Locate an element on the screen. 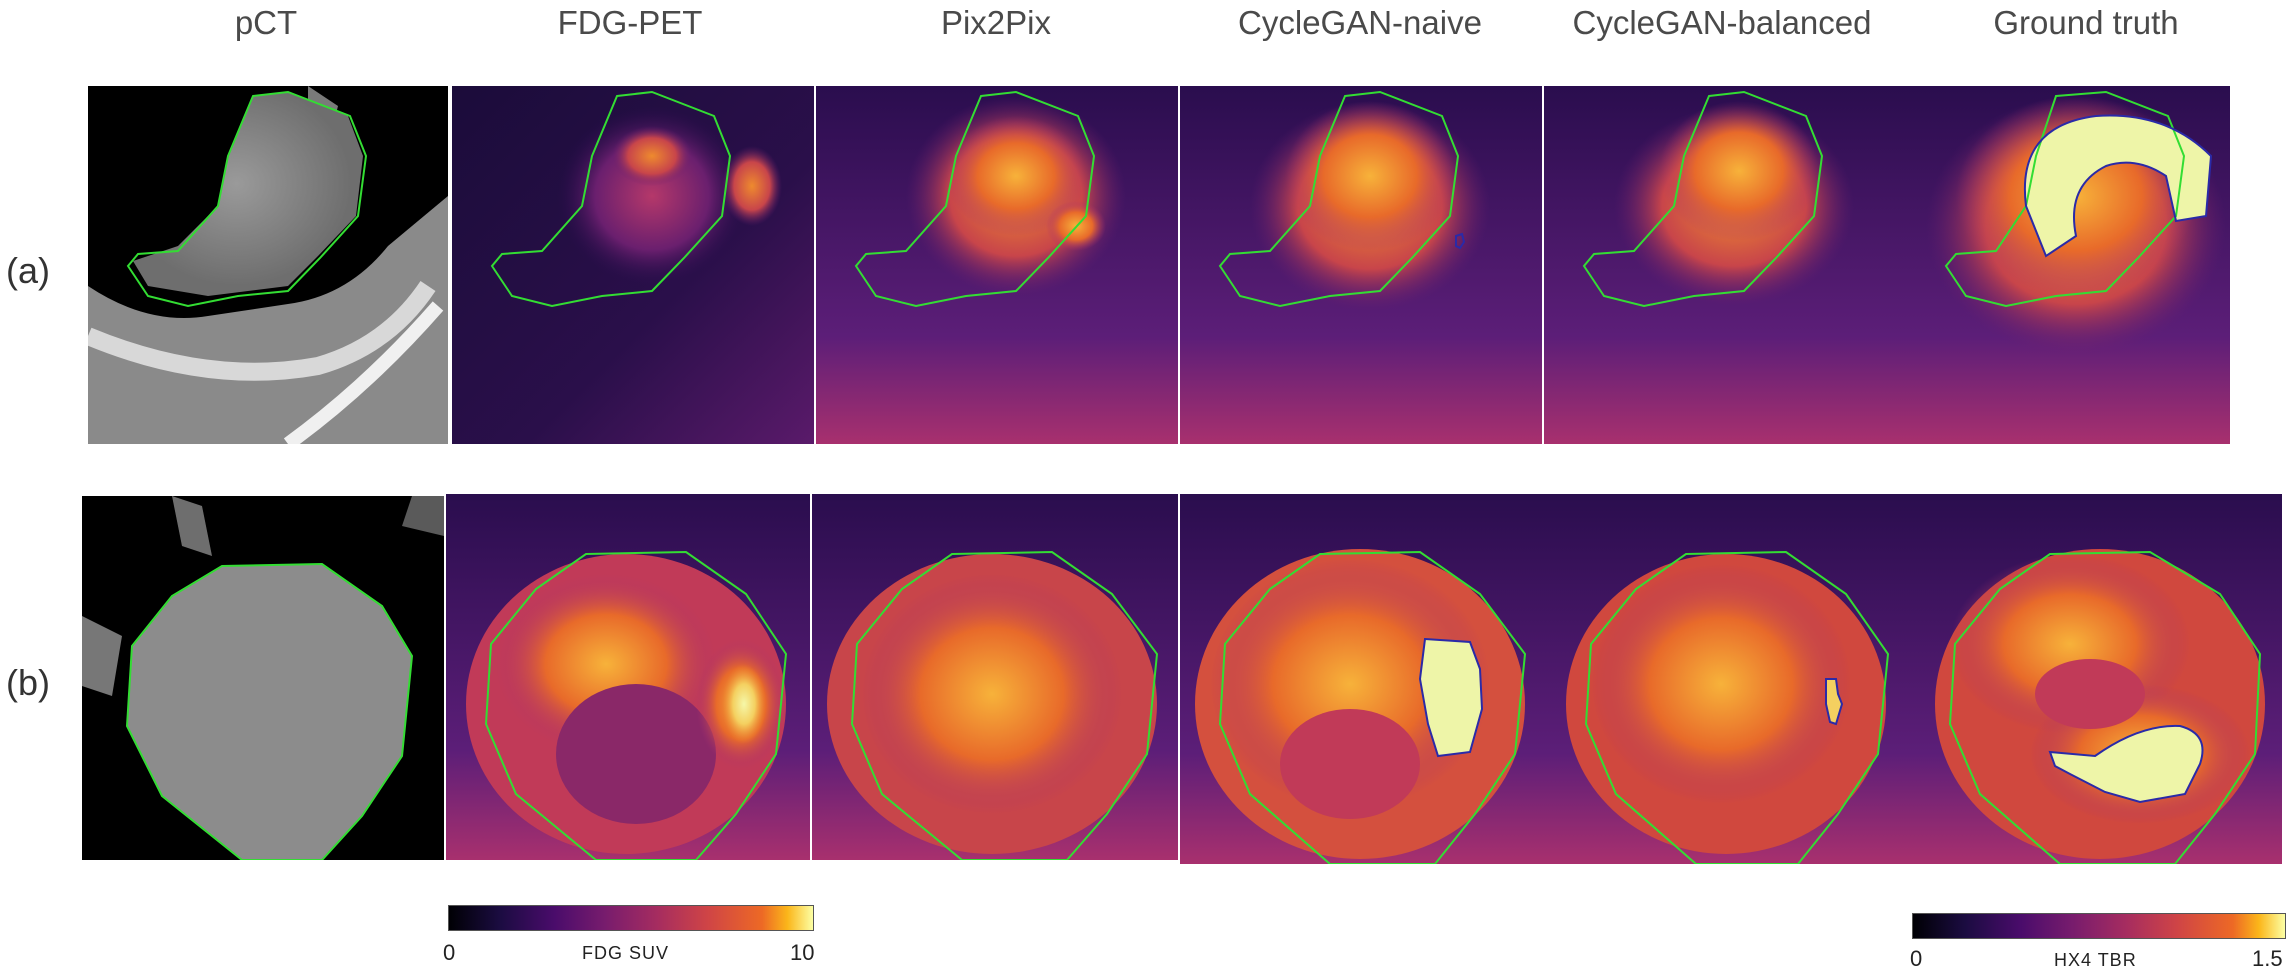 Image resolution: width=2296 pixels, height=974 pixels. panel-a-cyclegan-balanced is located at coordinates (1725, 265).